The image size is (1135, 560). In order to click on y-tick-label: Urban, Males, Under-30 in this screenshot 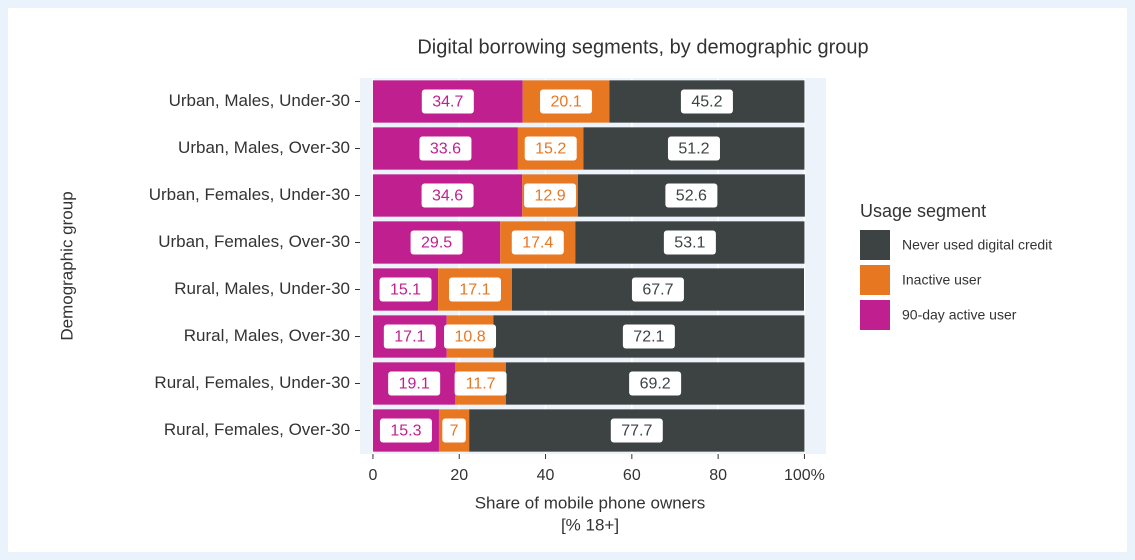, I will do `click(259, 100)`.